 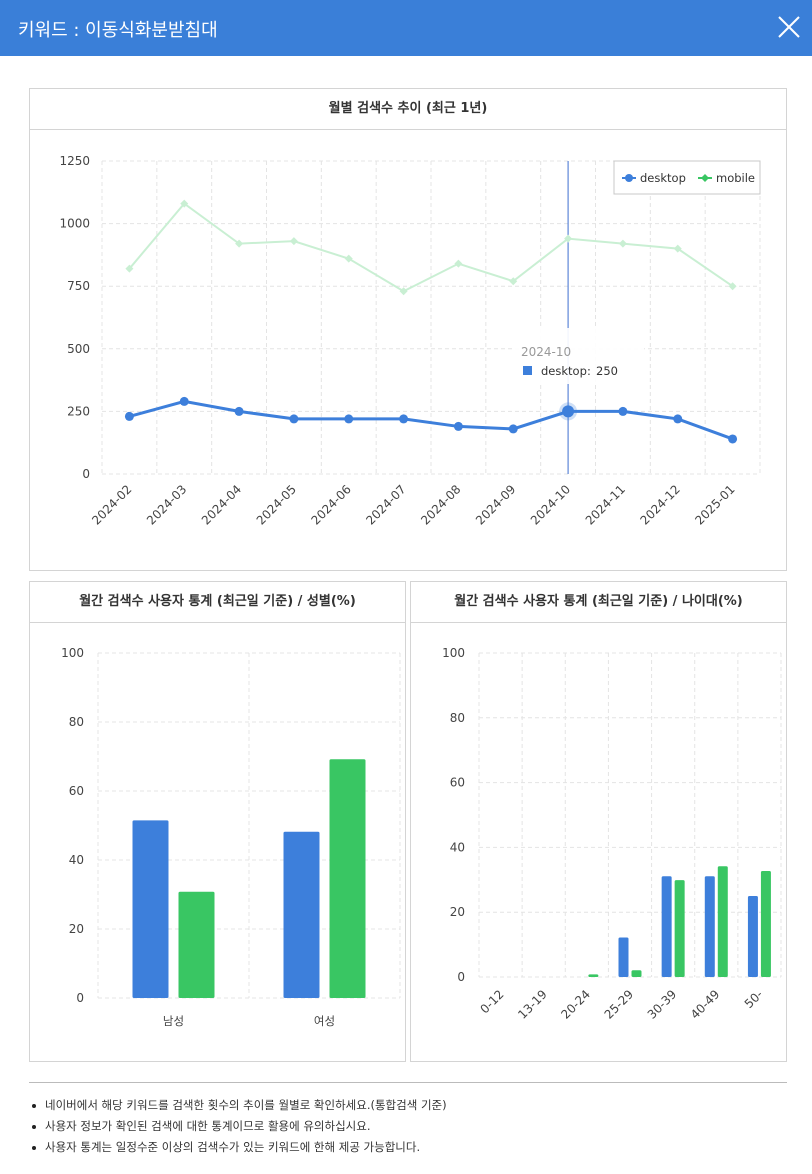 What do you see at coordinates (331, 504) in the screenshot?
I see `x-tick-label: 2024-06` at bounding box center [331, 504].